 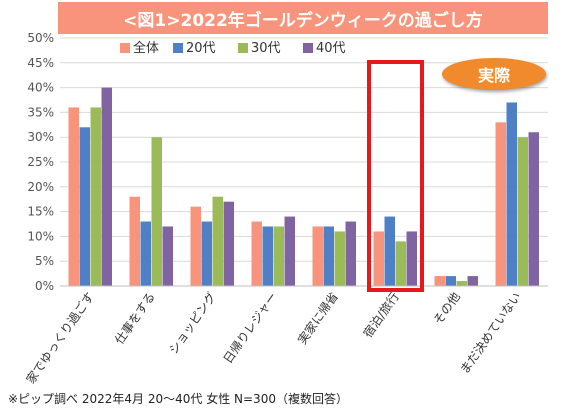 I want to click on y-tick-label: 50%, so click(x=40, y=38).